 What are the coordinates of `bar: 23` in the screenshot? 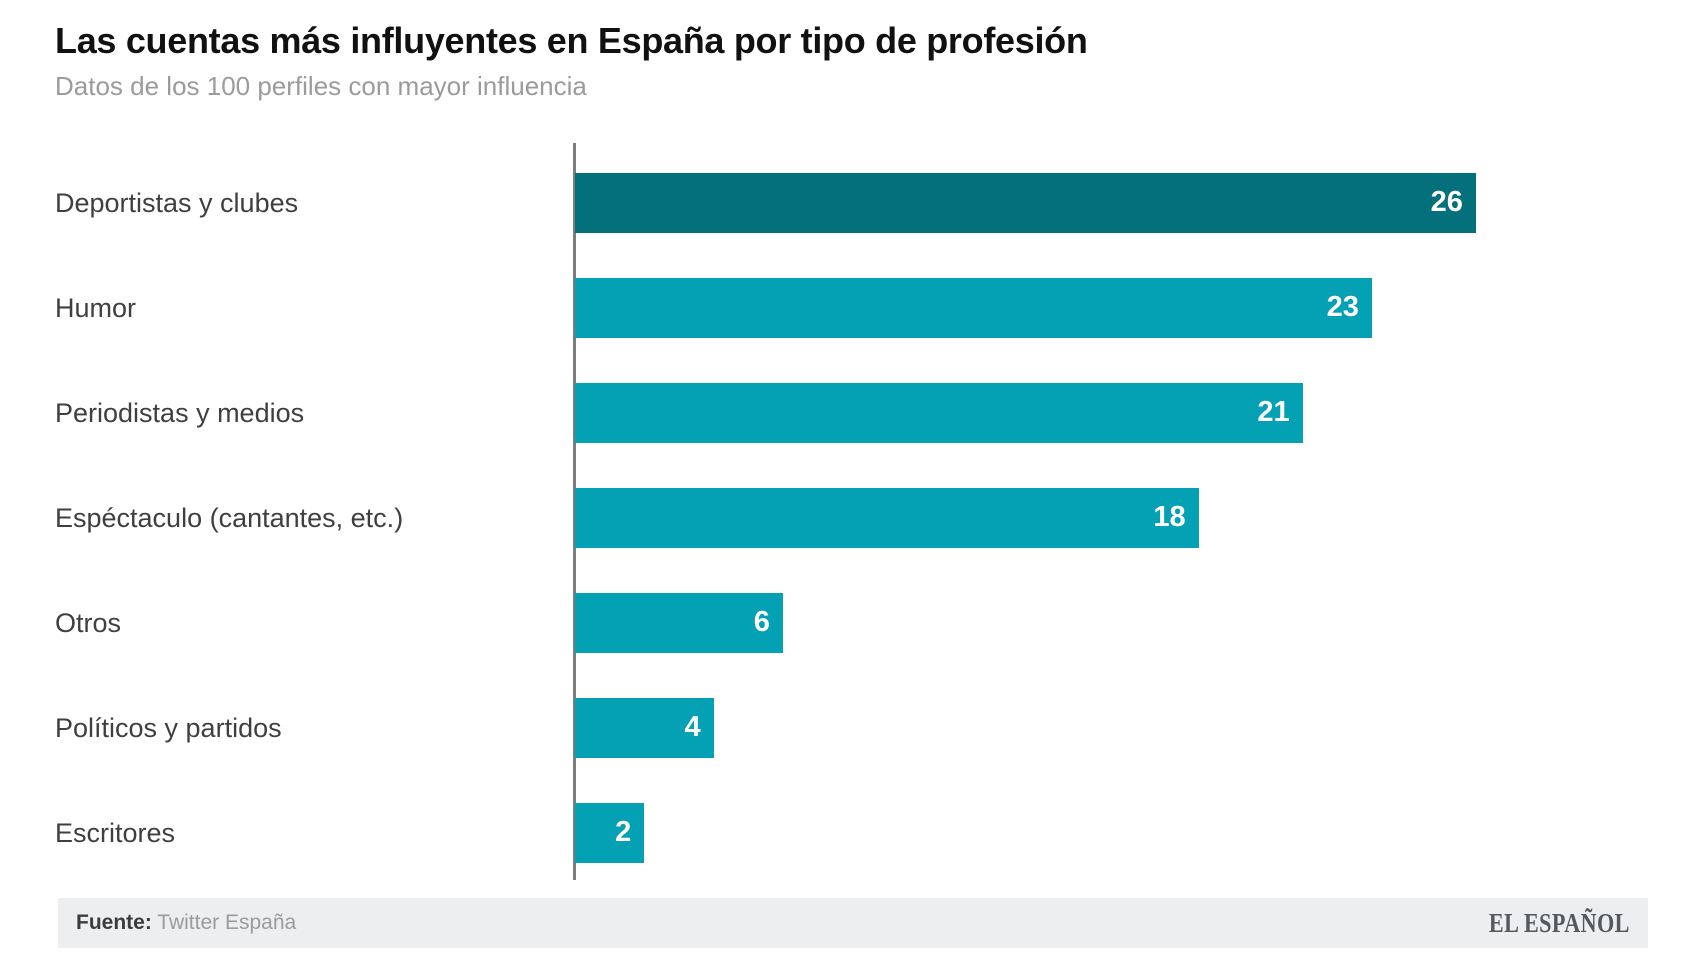 It's located at (973, 308).